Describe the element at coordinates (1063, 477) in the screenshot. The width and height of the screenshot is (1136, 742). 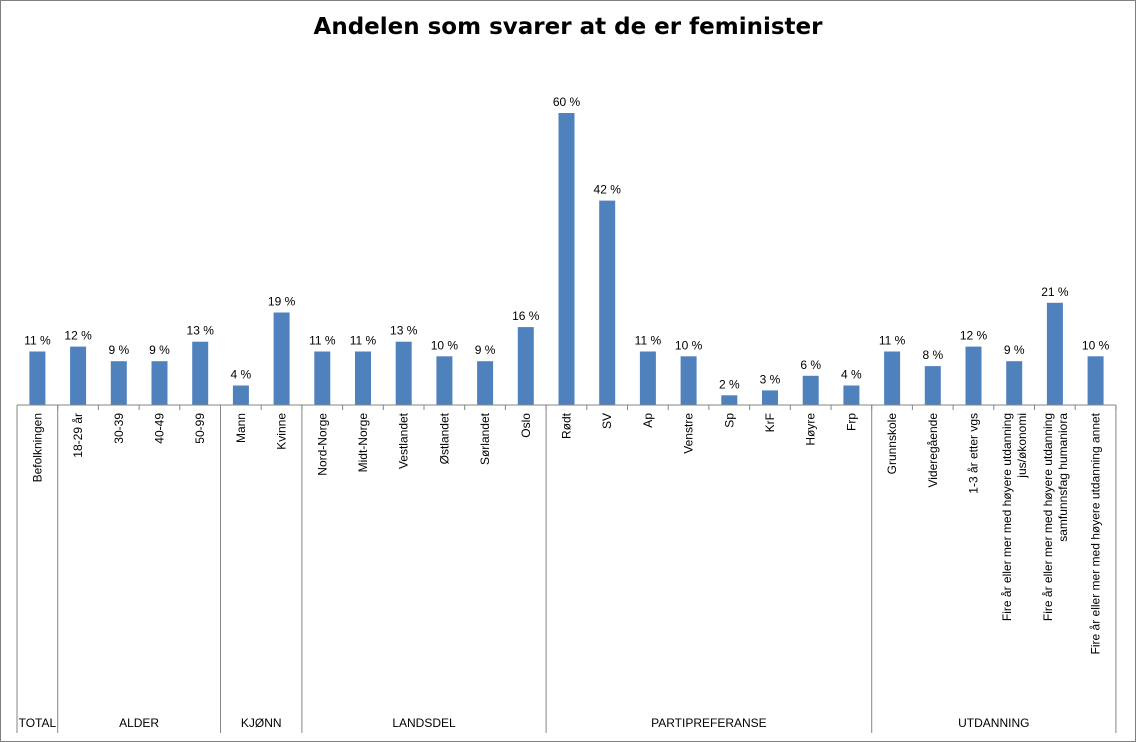
I see `category-label-line: samfunnsfag humaniora` at that location.